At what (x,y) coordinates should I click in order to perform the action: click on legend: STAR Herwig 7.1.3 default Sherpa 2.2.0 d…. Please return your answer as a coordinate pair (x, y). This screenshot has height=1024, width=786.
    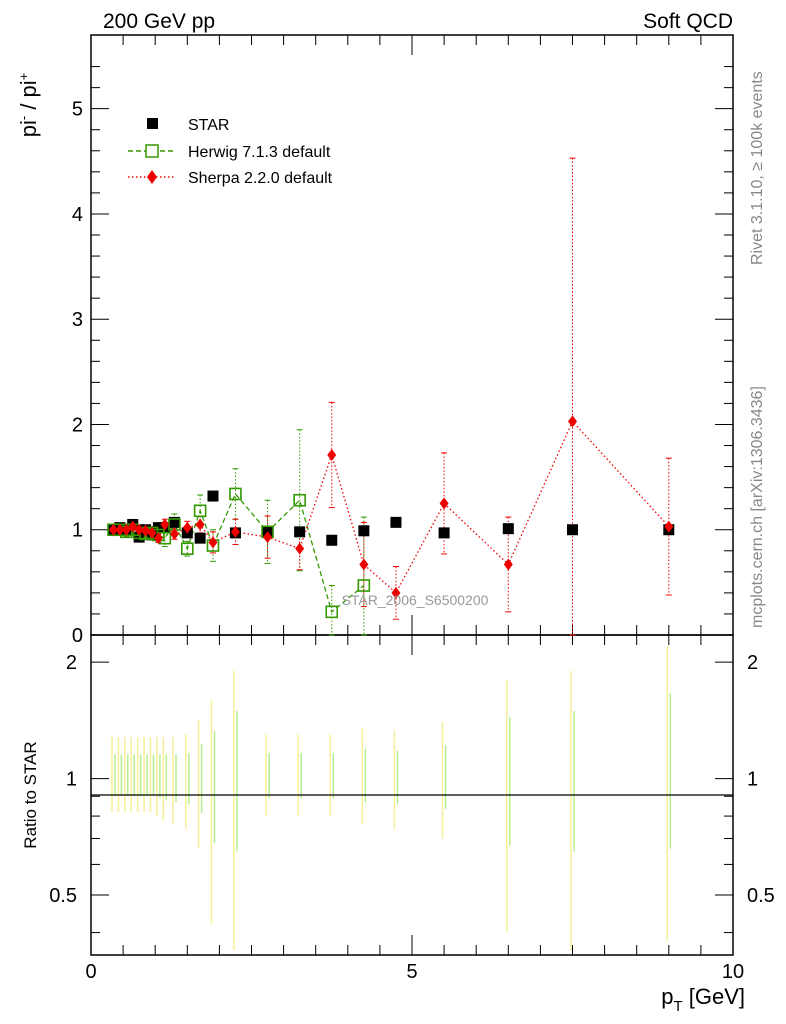
    Looking at the image, I should click on (230, 152).